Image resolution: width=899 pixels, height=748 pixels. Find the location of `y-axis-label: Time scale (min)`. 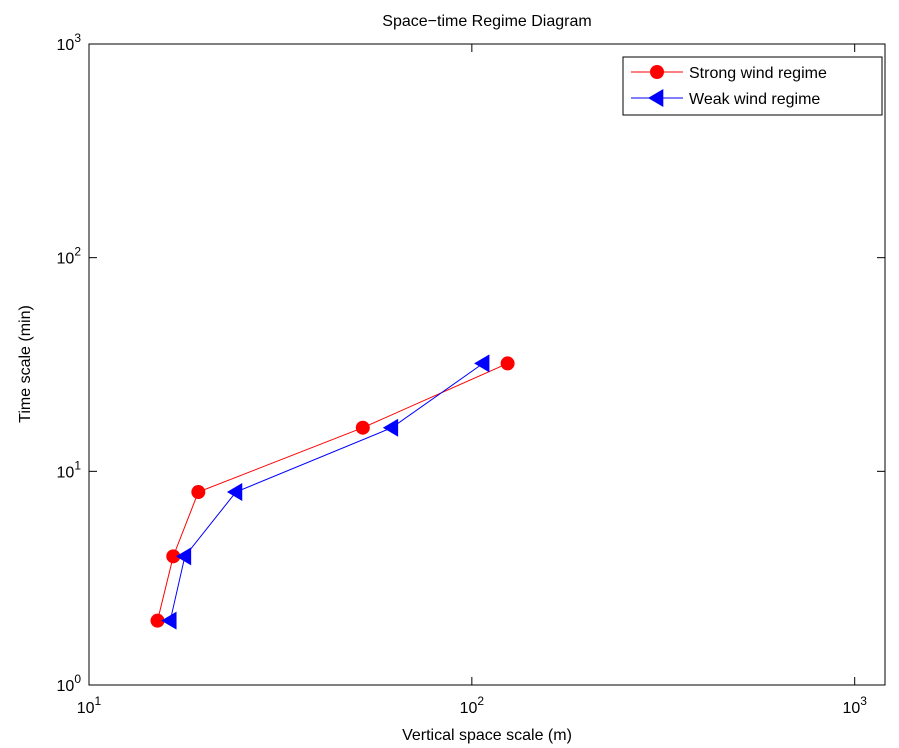

y-axis-label: Time scale (min) is located at coordinates (25, 364).